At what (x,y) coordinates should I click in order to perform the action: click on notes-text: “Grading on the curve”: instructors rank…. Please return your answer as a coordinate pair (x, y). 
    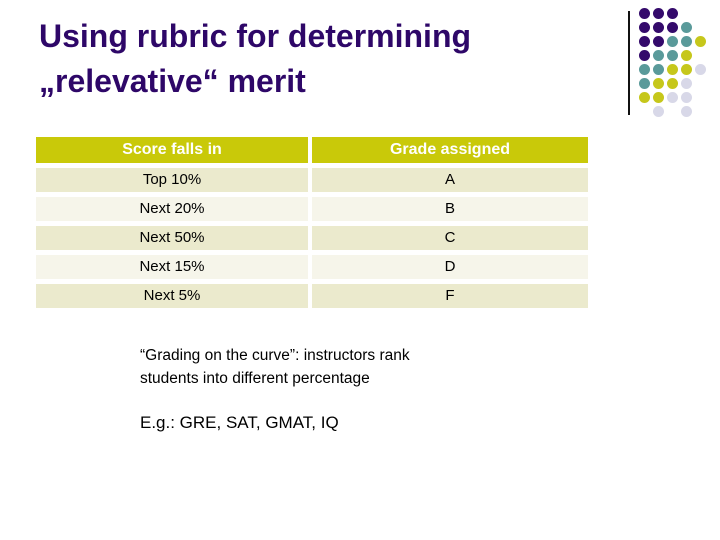
    Looking at the image, I should click on (320, 367).